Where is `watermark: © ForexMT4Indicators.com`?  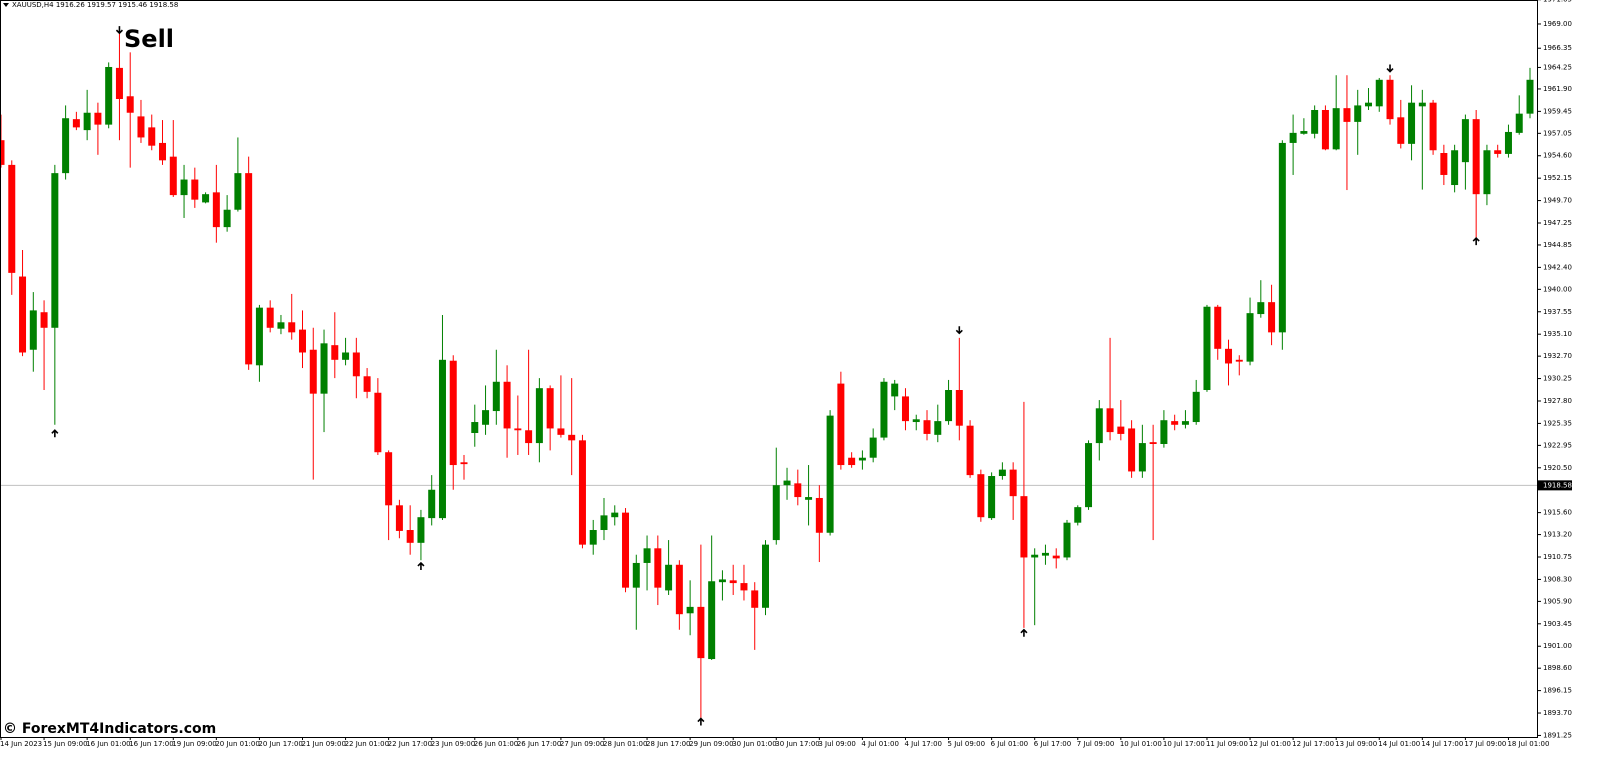 watermark: © ForexMT4Indicators.com is located at coordinates (109, 729).